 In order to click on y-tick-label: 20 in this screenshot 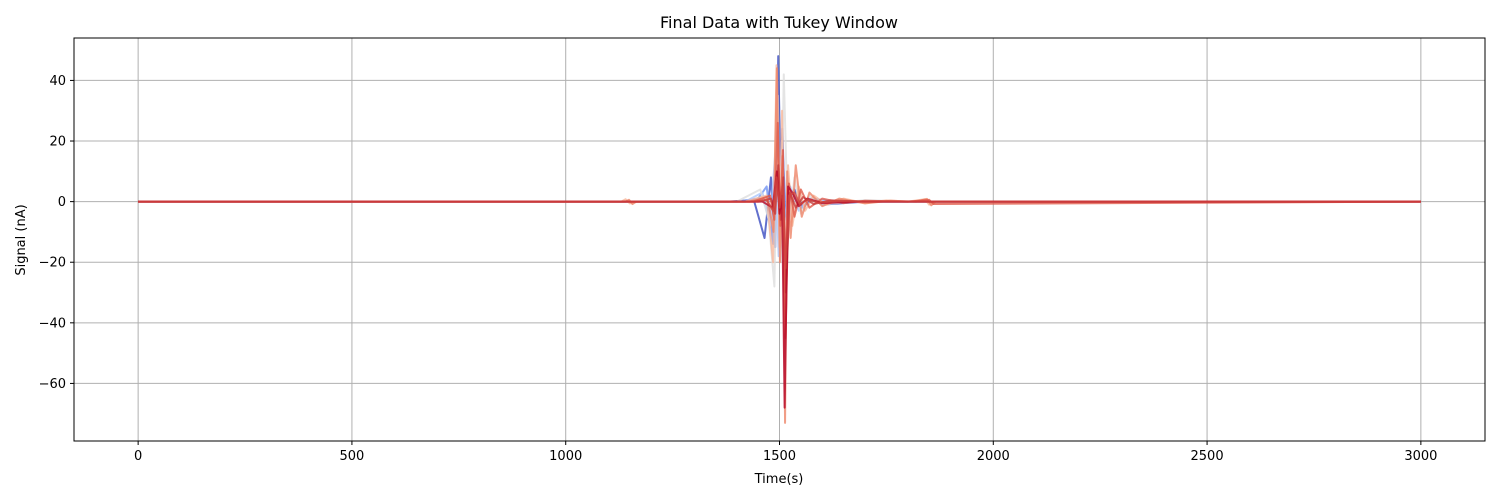, I will do `click(57, 142)`.